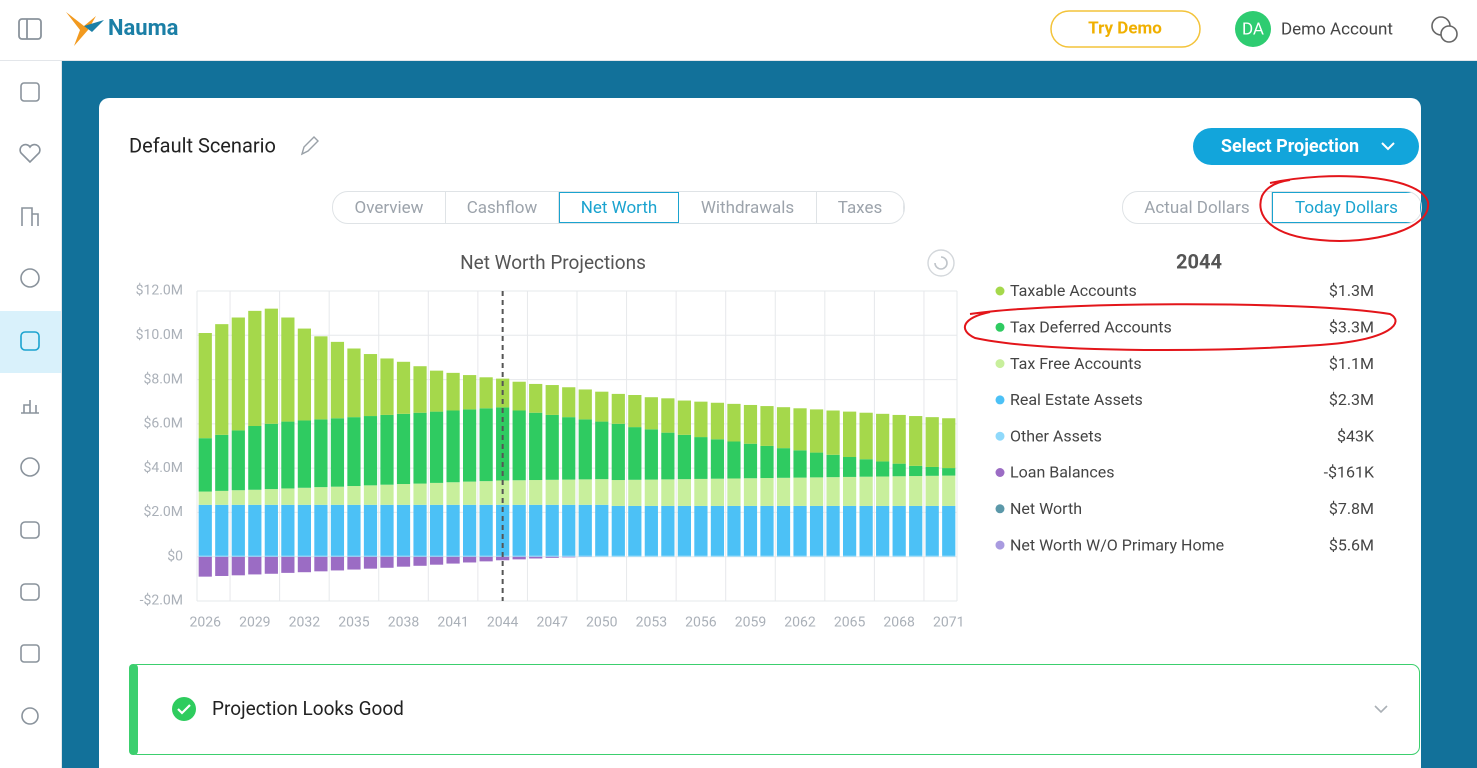  Describe the element at coordinates (1351, 363) in the screenshot. I see `legend-value: $1.1M` at that location.